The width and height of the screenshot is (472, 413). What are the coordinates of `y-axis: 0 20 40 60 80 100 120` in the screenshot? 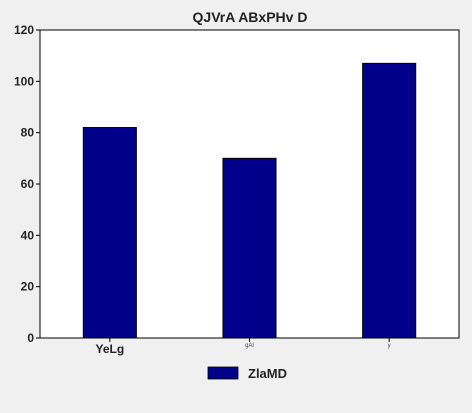 It's located at (27, 184).